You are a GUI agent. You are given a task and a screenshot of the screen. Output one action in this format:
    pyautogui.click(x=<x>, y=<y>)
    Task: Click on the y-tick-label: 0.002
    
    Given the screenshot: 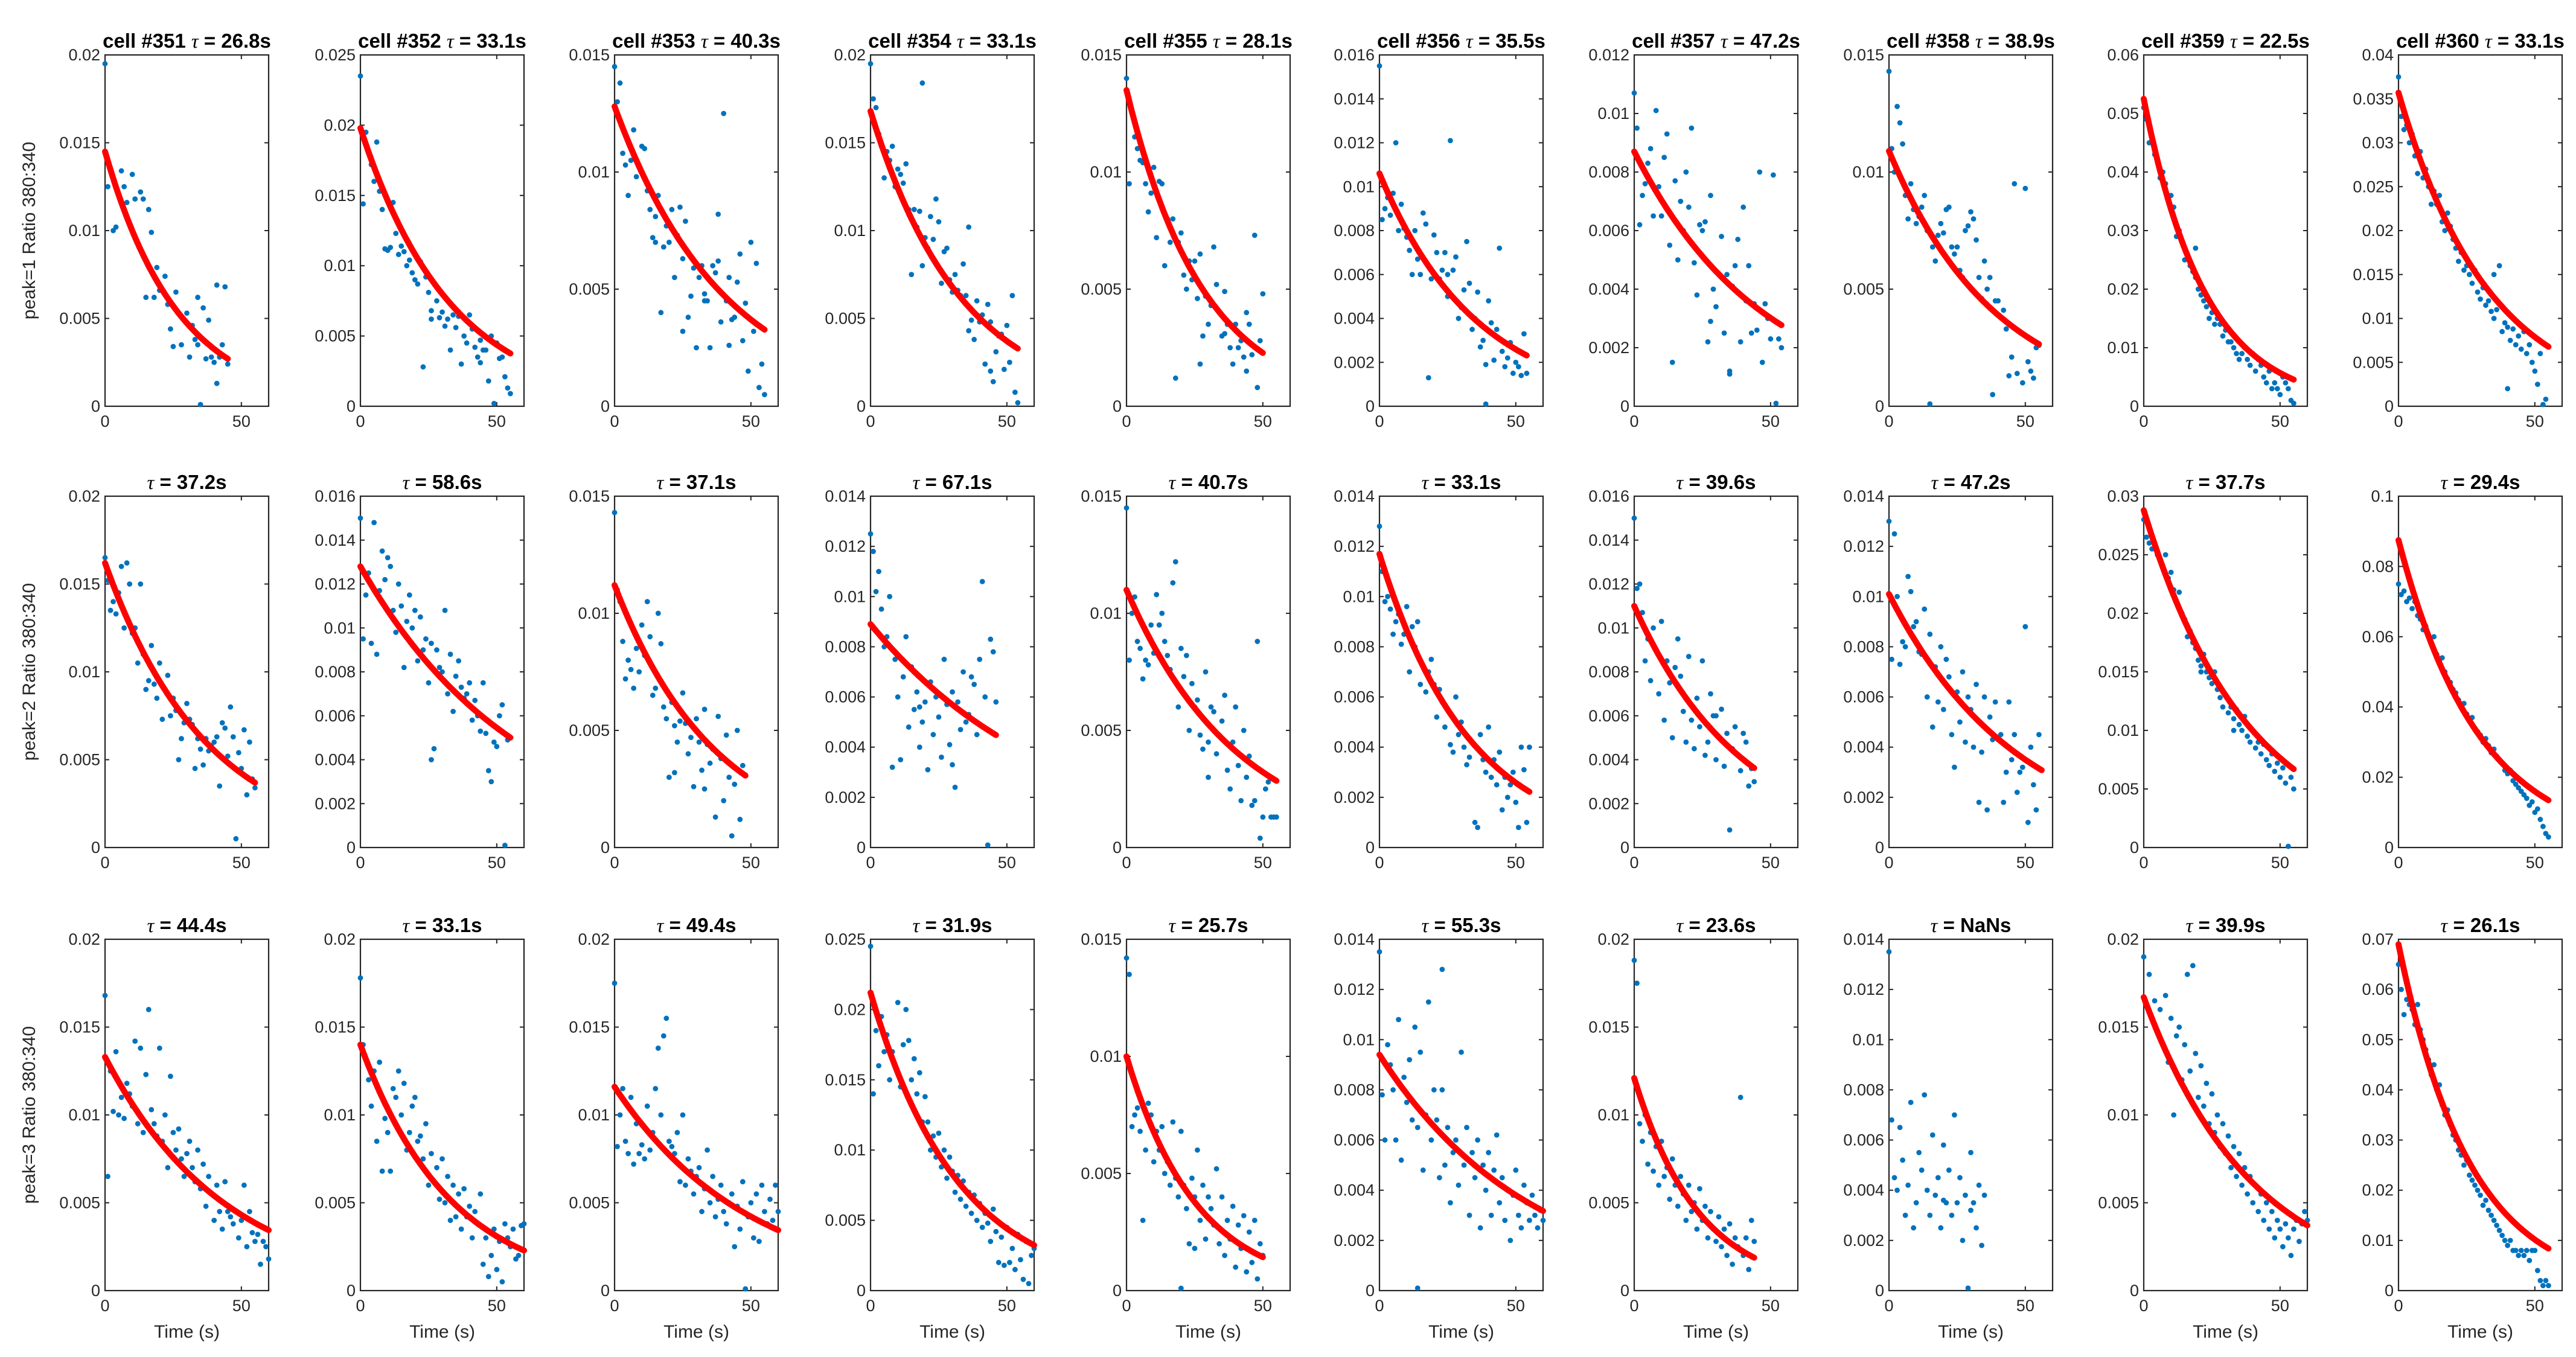 What is the action you would take?
    pyautogui.click(x=1354, y=1240)
    